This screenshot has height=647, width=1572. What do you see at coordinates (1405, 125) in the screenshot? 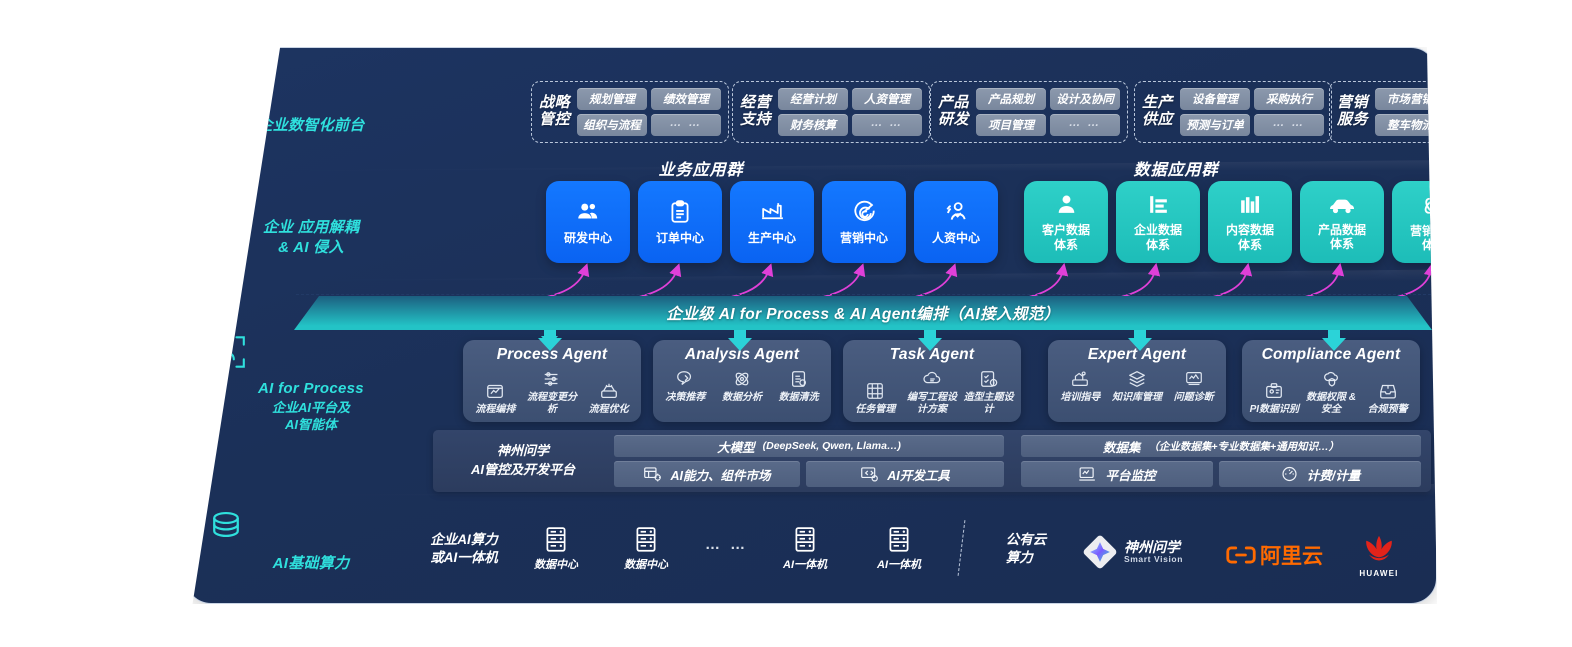
I see `chip: 整车物流` at bounding box center [1405, 125].